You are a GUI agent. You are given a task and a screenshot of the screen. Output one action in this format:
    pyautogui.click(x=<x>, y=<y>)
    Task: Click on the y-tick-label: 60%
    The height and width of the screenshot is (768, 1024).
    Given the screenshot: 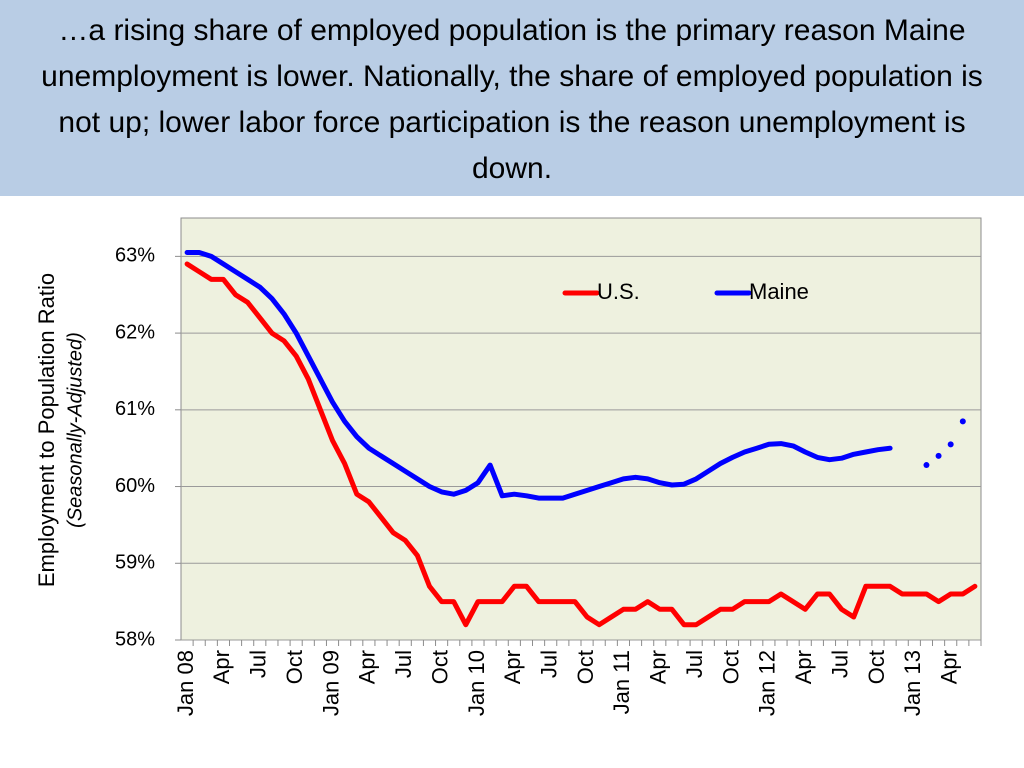 What is the action you would take?
    pyautogui.click(x=135, y=486)
    